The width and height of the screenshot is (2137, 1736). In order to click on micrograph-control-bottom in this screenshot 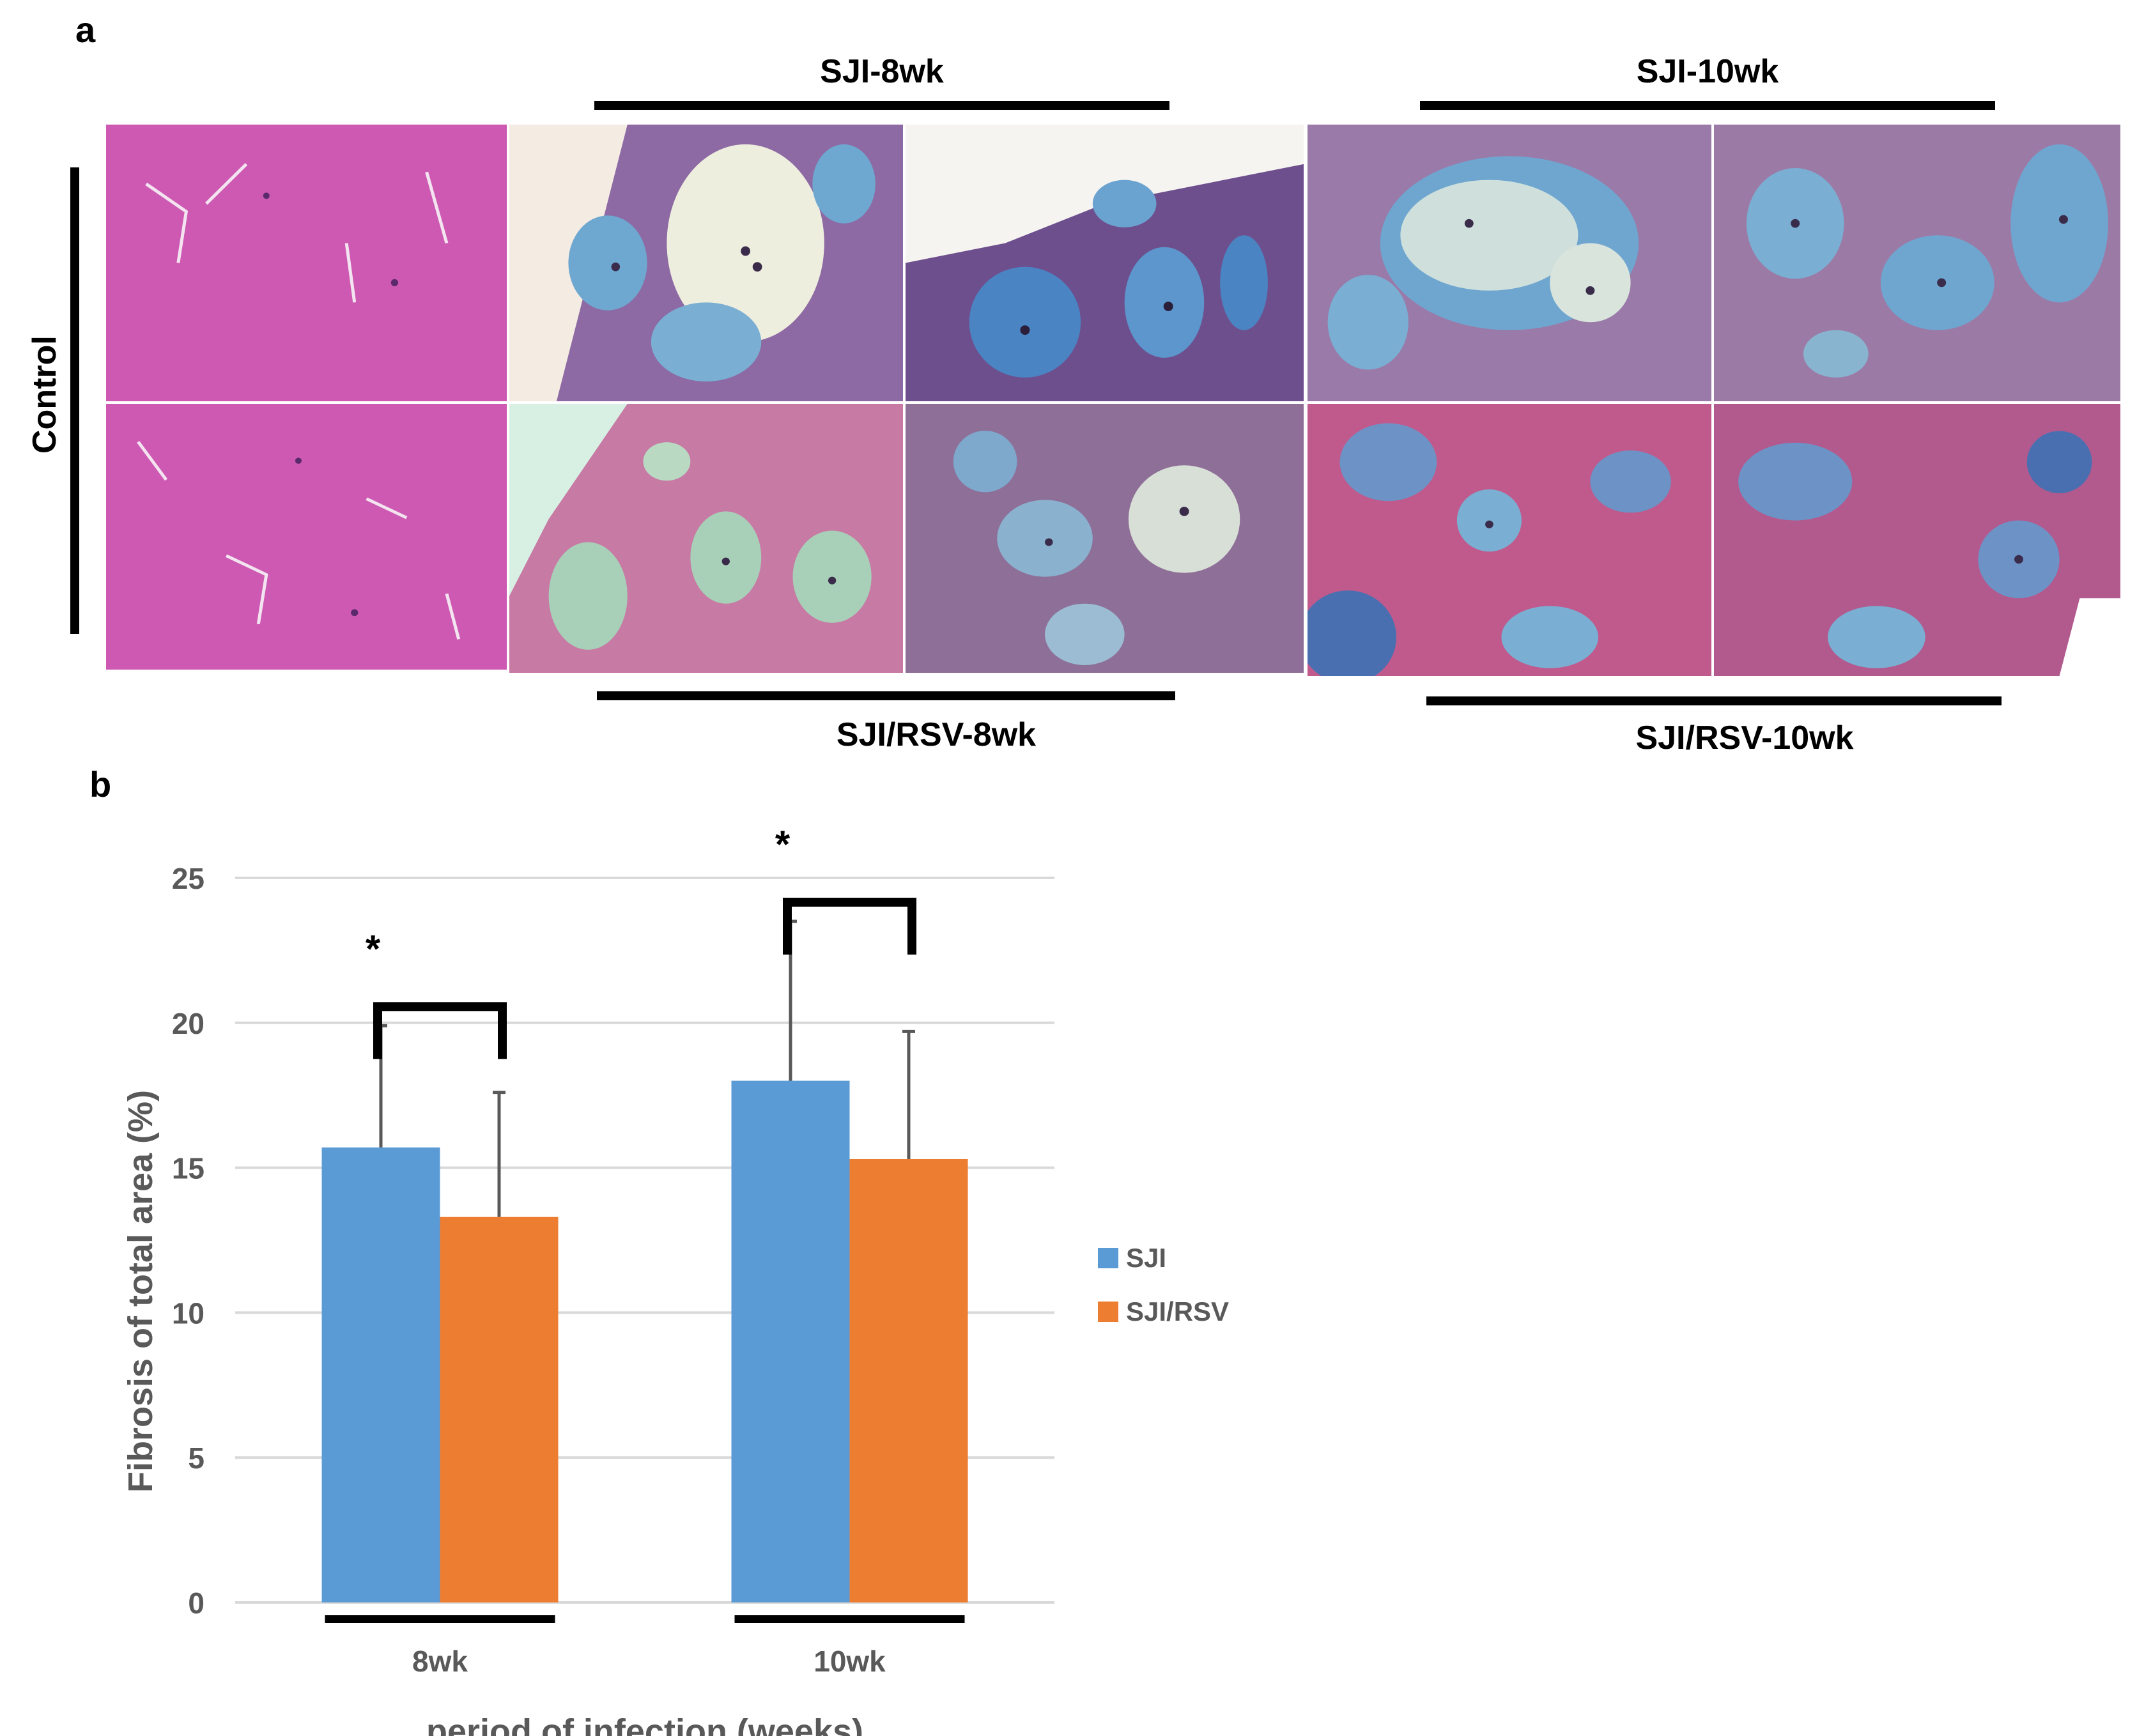, I will do `click(306, 537)`.